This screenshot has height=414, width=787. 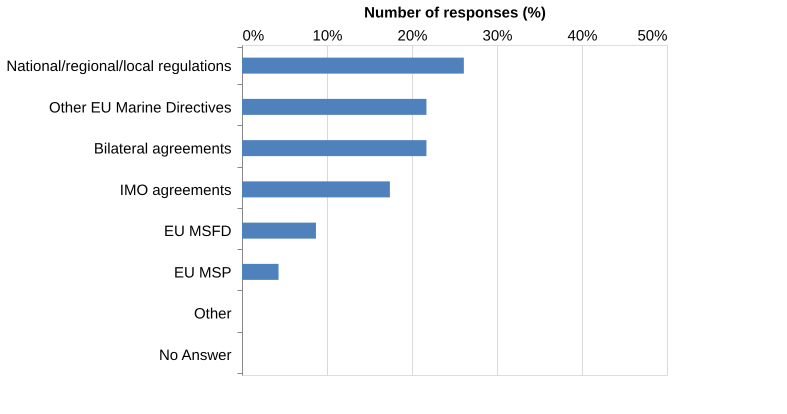 I want to click on y-tick-label: EU MSFD, so click(x=198, y=231).